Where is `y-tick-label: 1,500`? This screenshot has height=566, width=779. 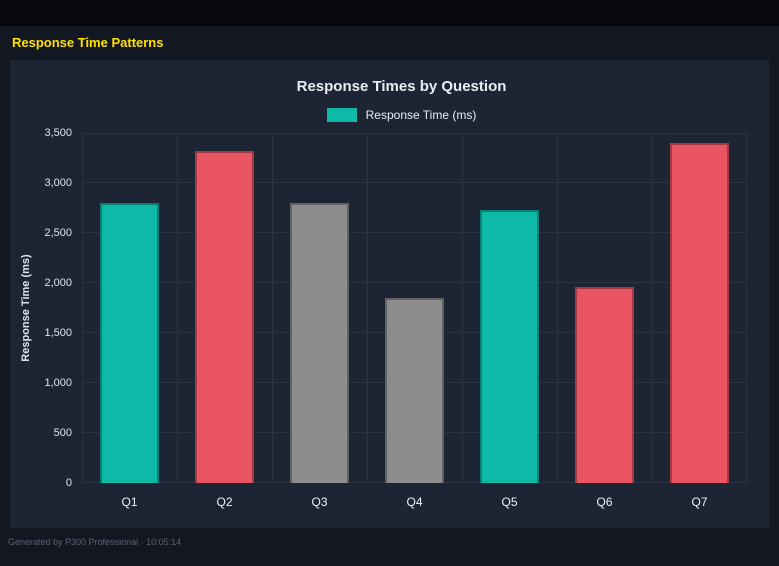 y-tick-label: 1,500 is located at coordinates (58, 333).